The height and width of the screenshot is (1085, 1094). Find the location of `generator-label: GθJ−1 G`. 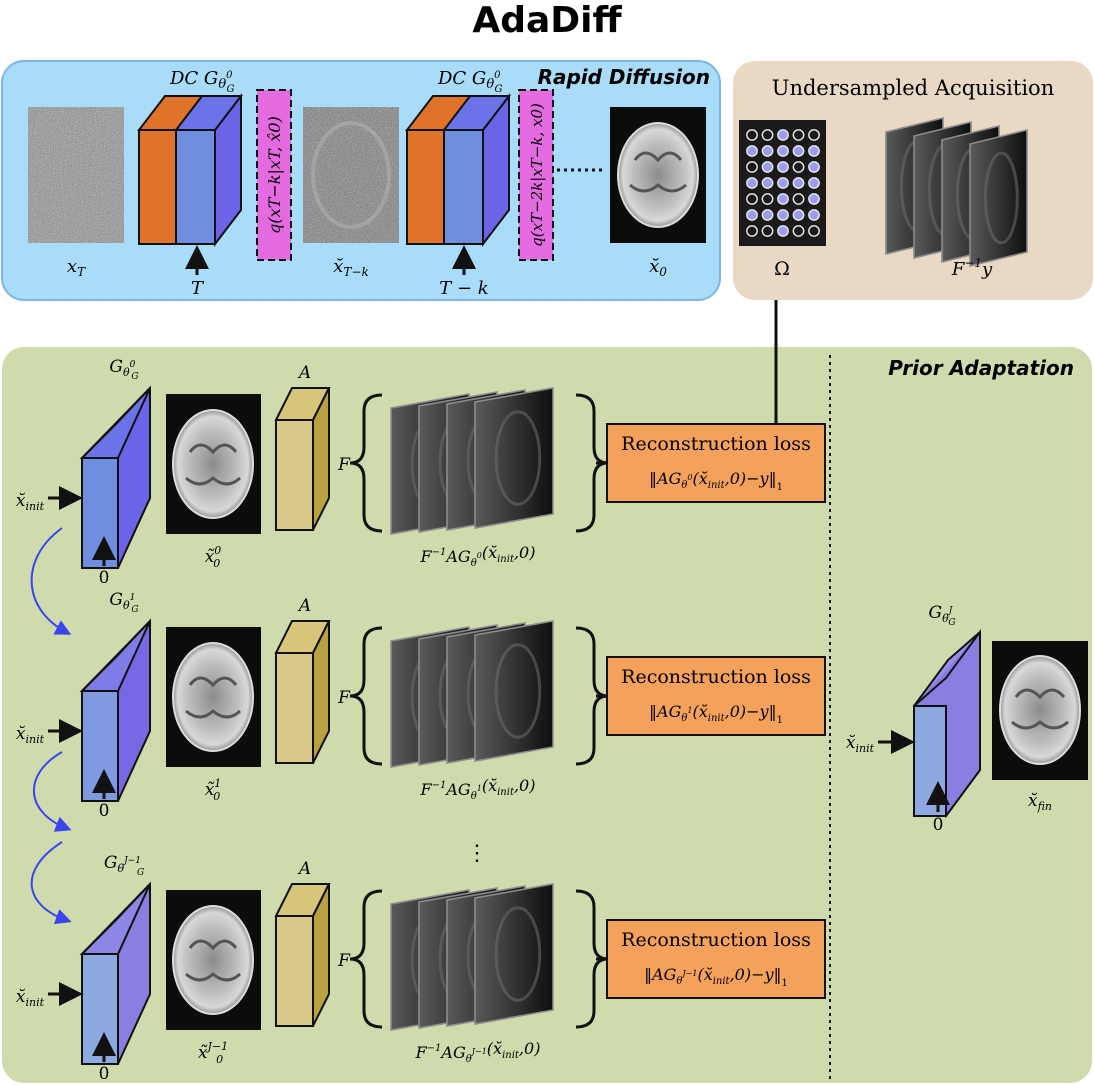

generator-label: GθJ−1 G is located at coordinates (124, 865).